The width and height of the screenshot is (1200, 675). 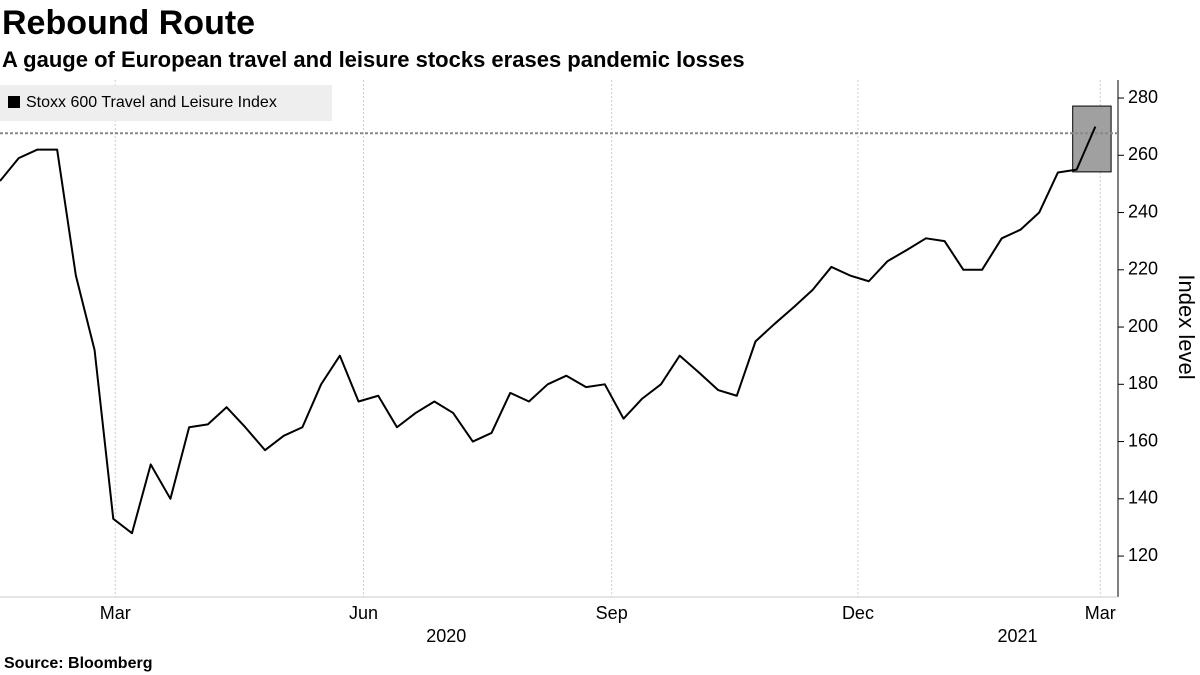 What do you see at coordinates (1143, 154) in the screenshot?
I see `y-tick-label: 260` at bounding box center [1143, 154].